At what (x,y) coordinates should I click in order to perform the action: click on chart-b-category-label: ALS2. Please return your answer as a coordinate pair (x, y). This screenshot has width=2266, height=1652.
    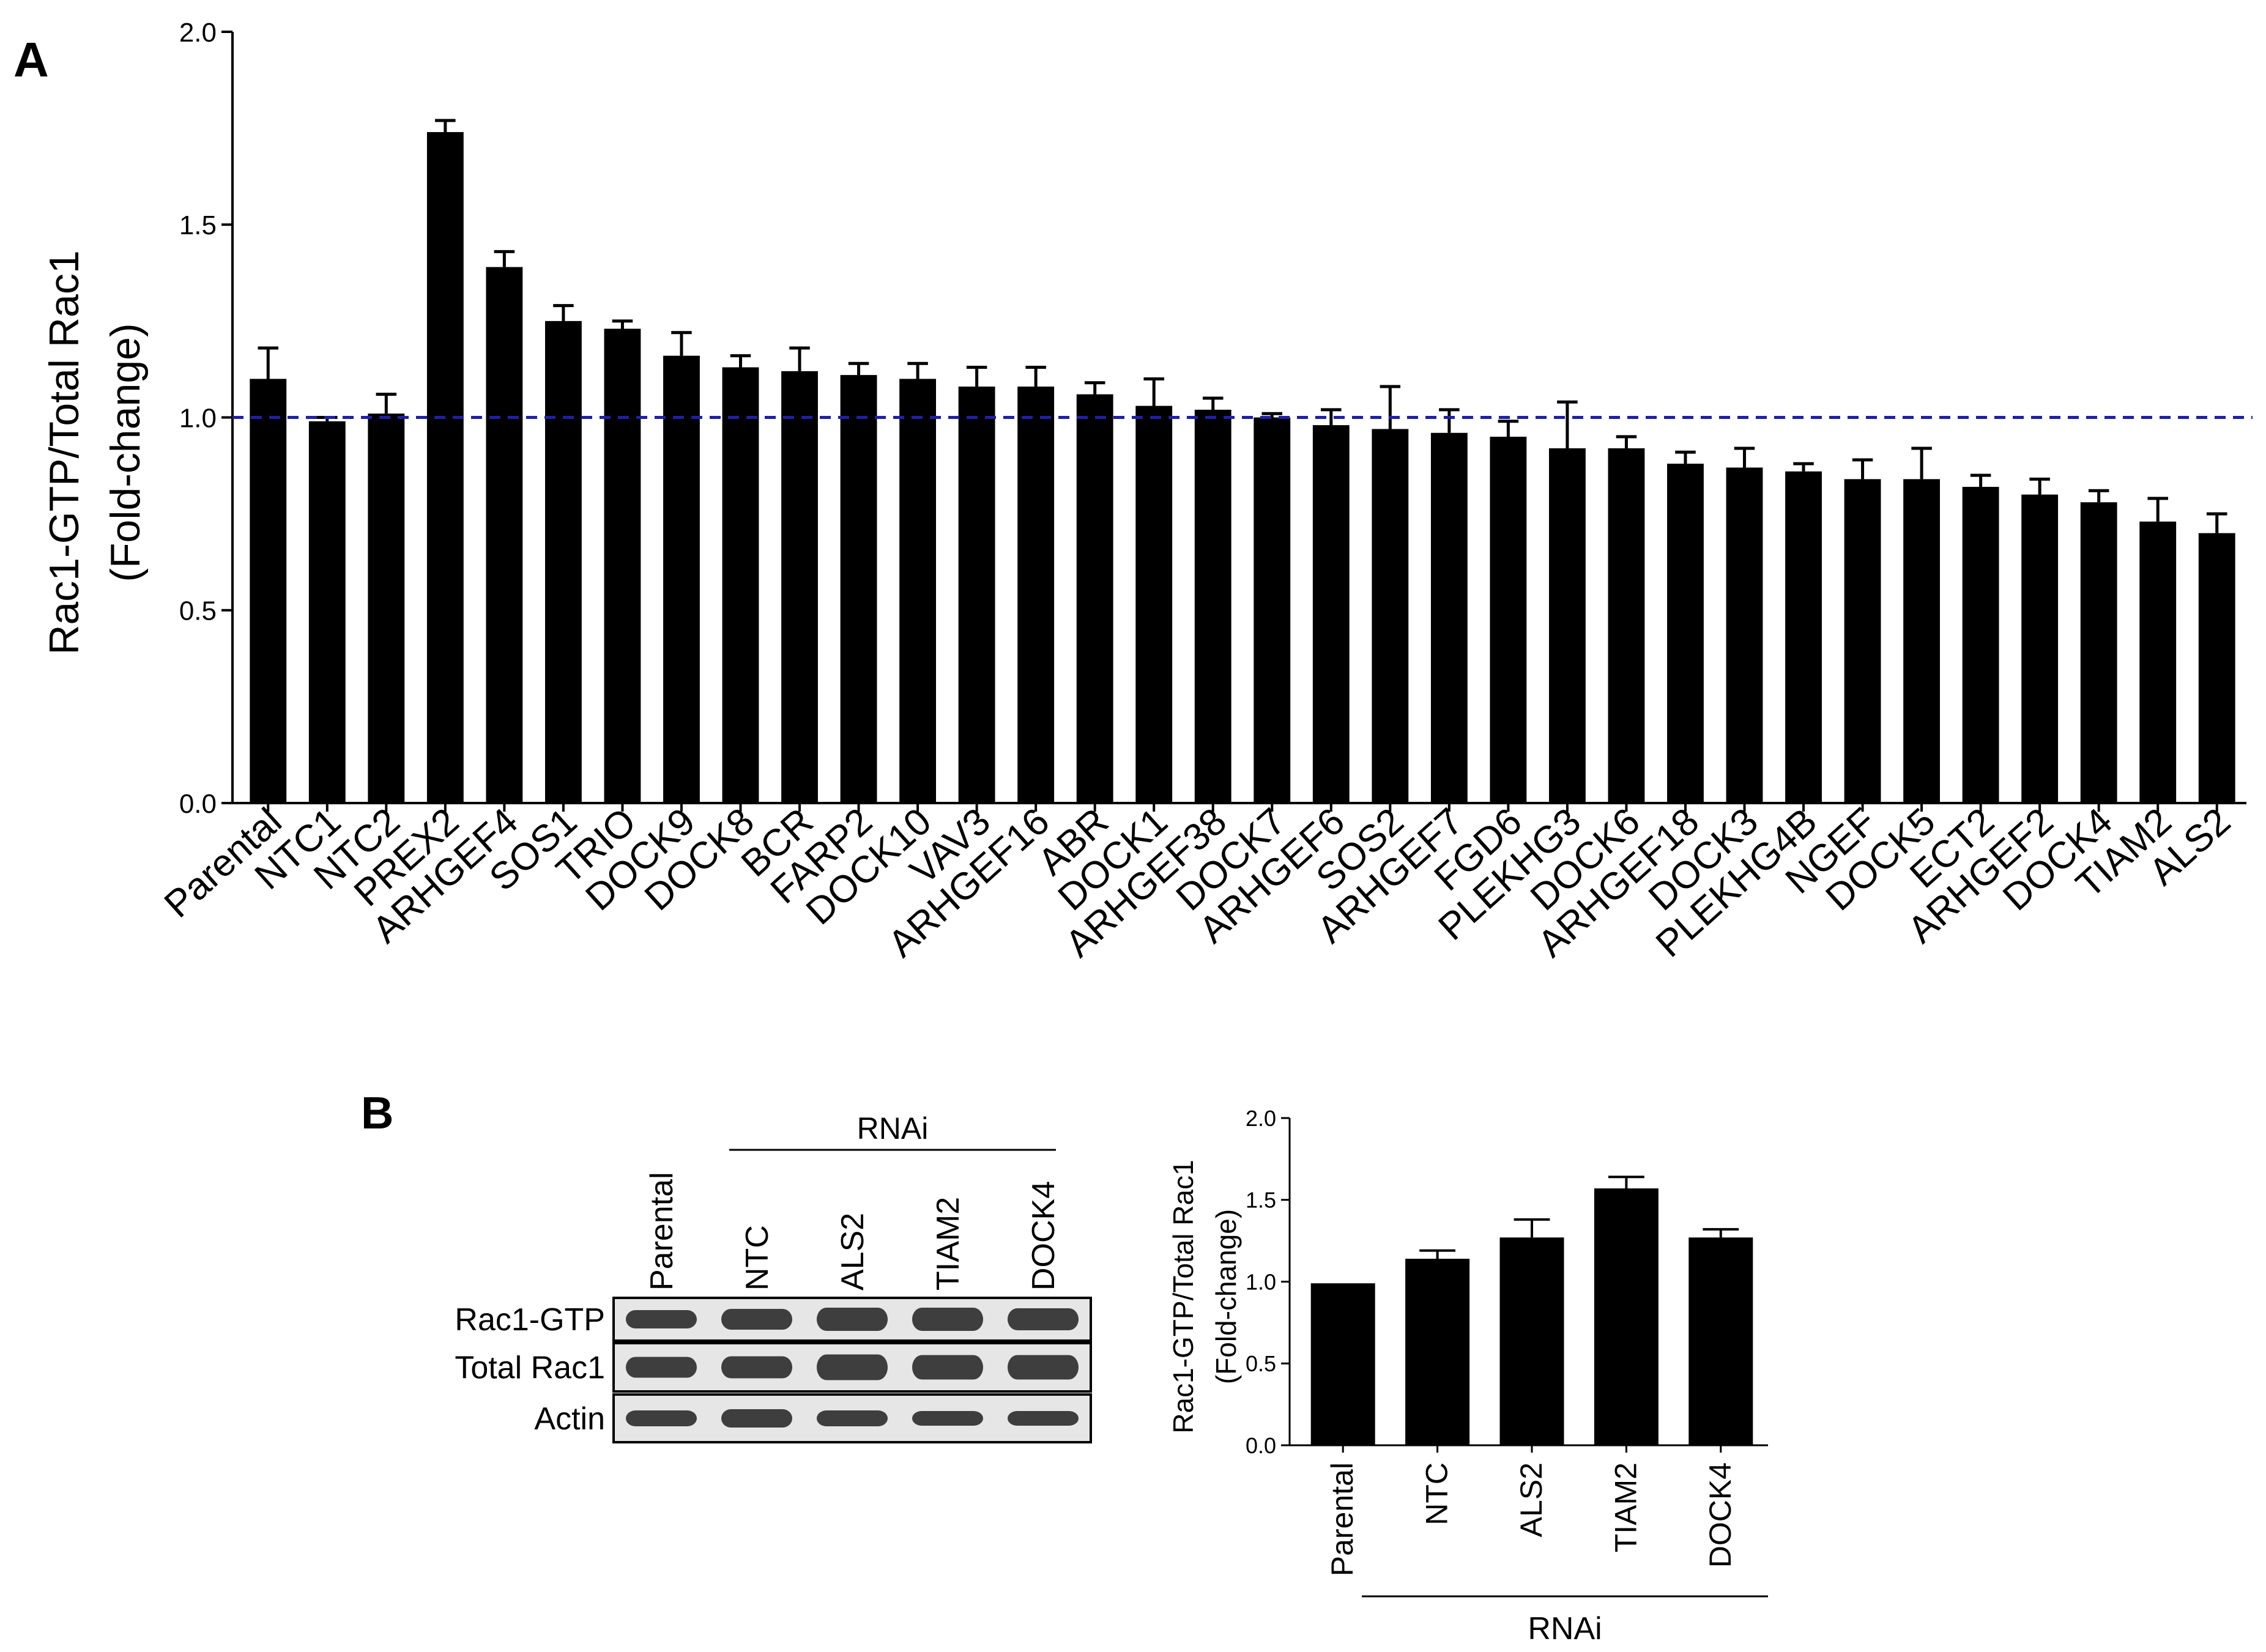
    Looking at the image, I should click on (1531, 1499).